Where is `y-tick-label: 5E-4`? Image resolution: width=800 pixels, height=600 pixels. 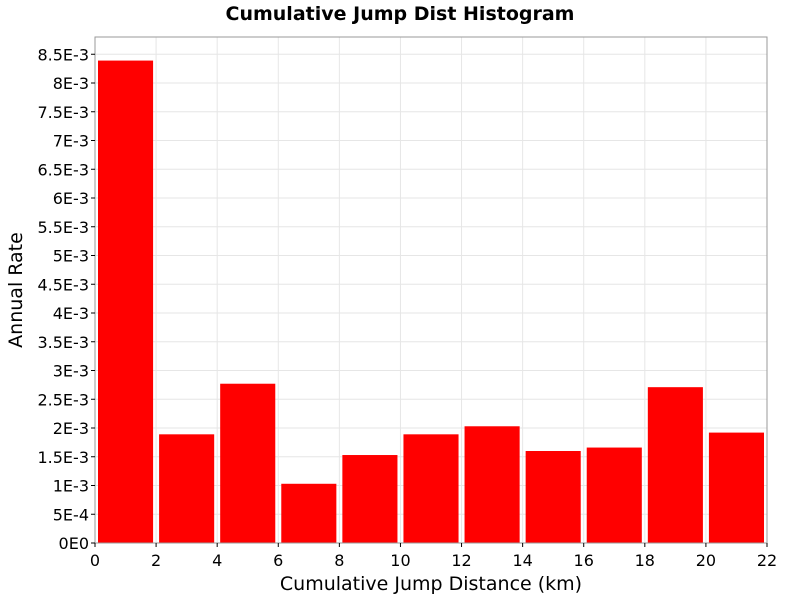 y-tick-label: 5E-4 is located at coordinates (71, 514).